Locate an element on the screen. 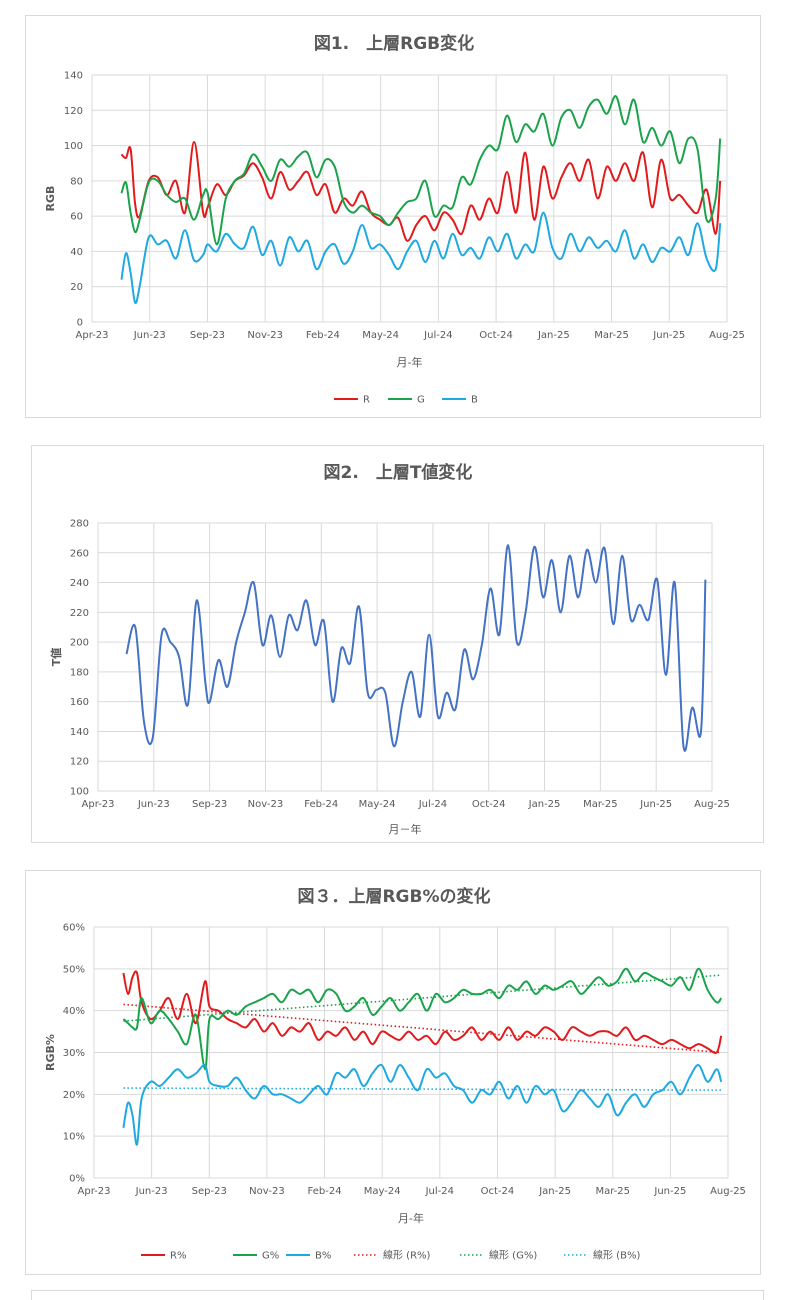  y-tick-label: 50% is located at coordinates (74, 969).